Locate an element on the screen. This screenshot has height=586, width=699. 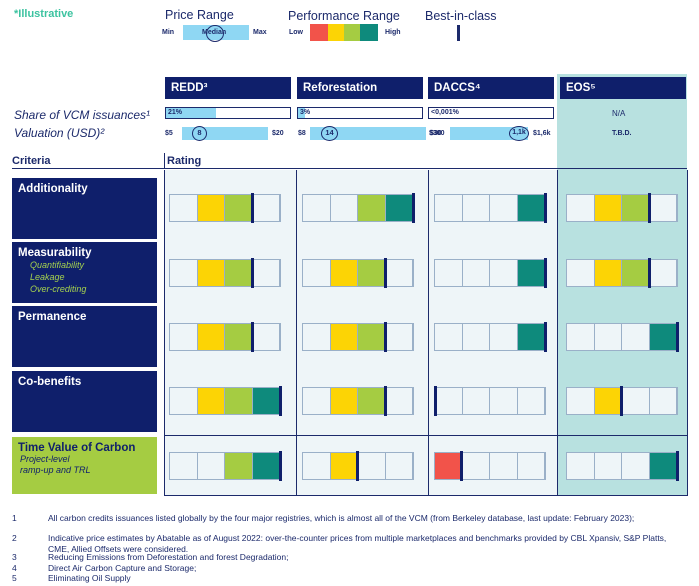
performance-range-legend-title: Performance Range is located at coordinates (344, 16).